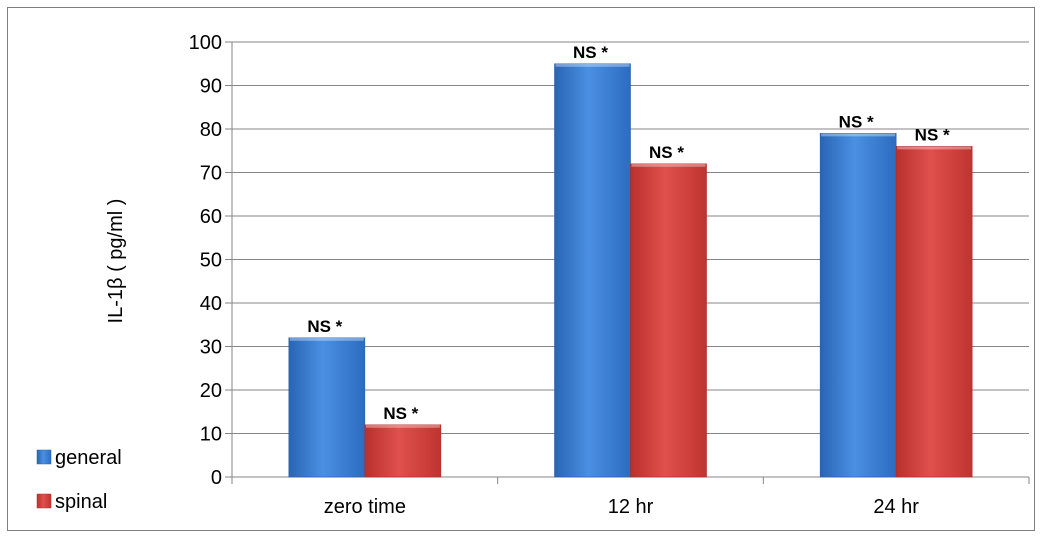 This screenshot has height=539, width=1043. I want to click on data-label-spinal-1: NS *, so click(666, 152).